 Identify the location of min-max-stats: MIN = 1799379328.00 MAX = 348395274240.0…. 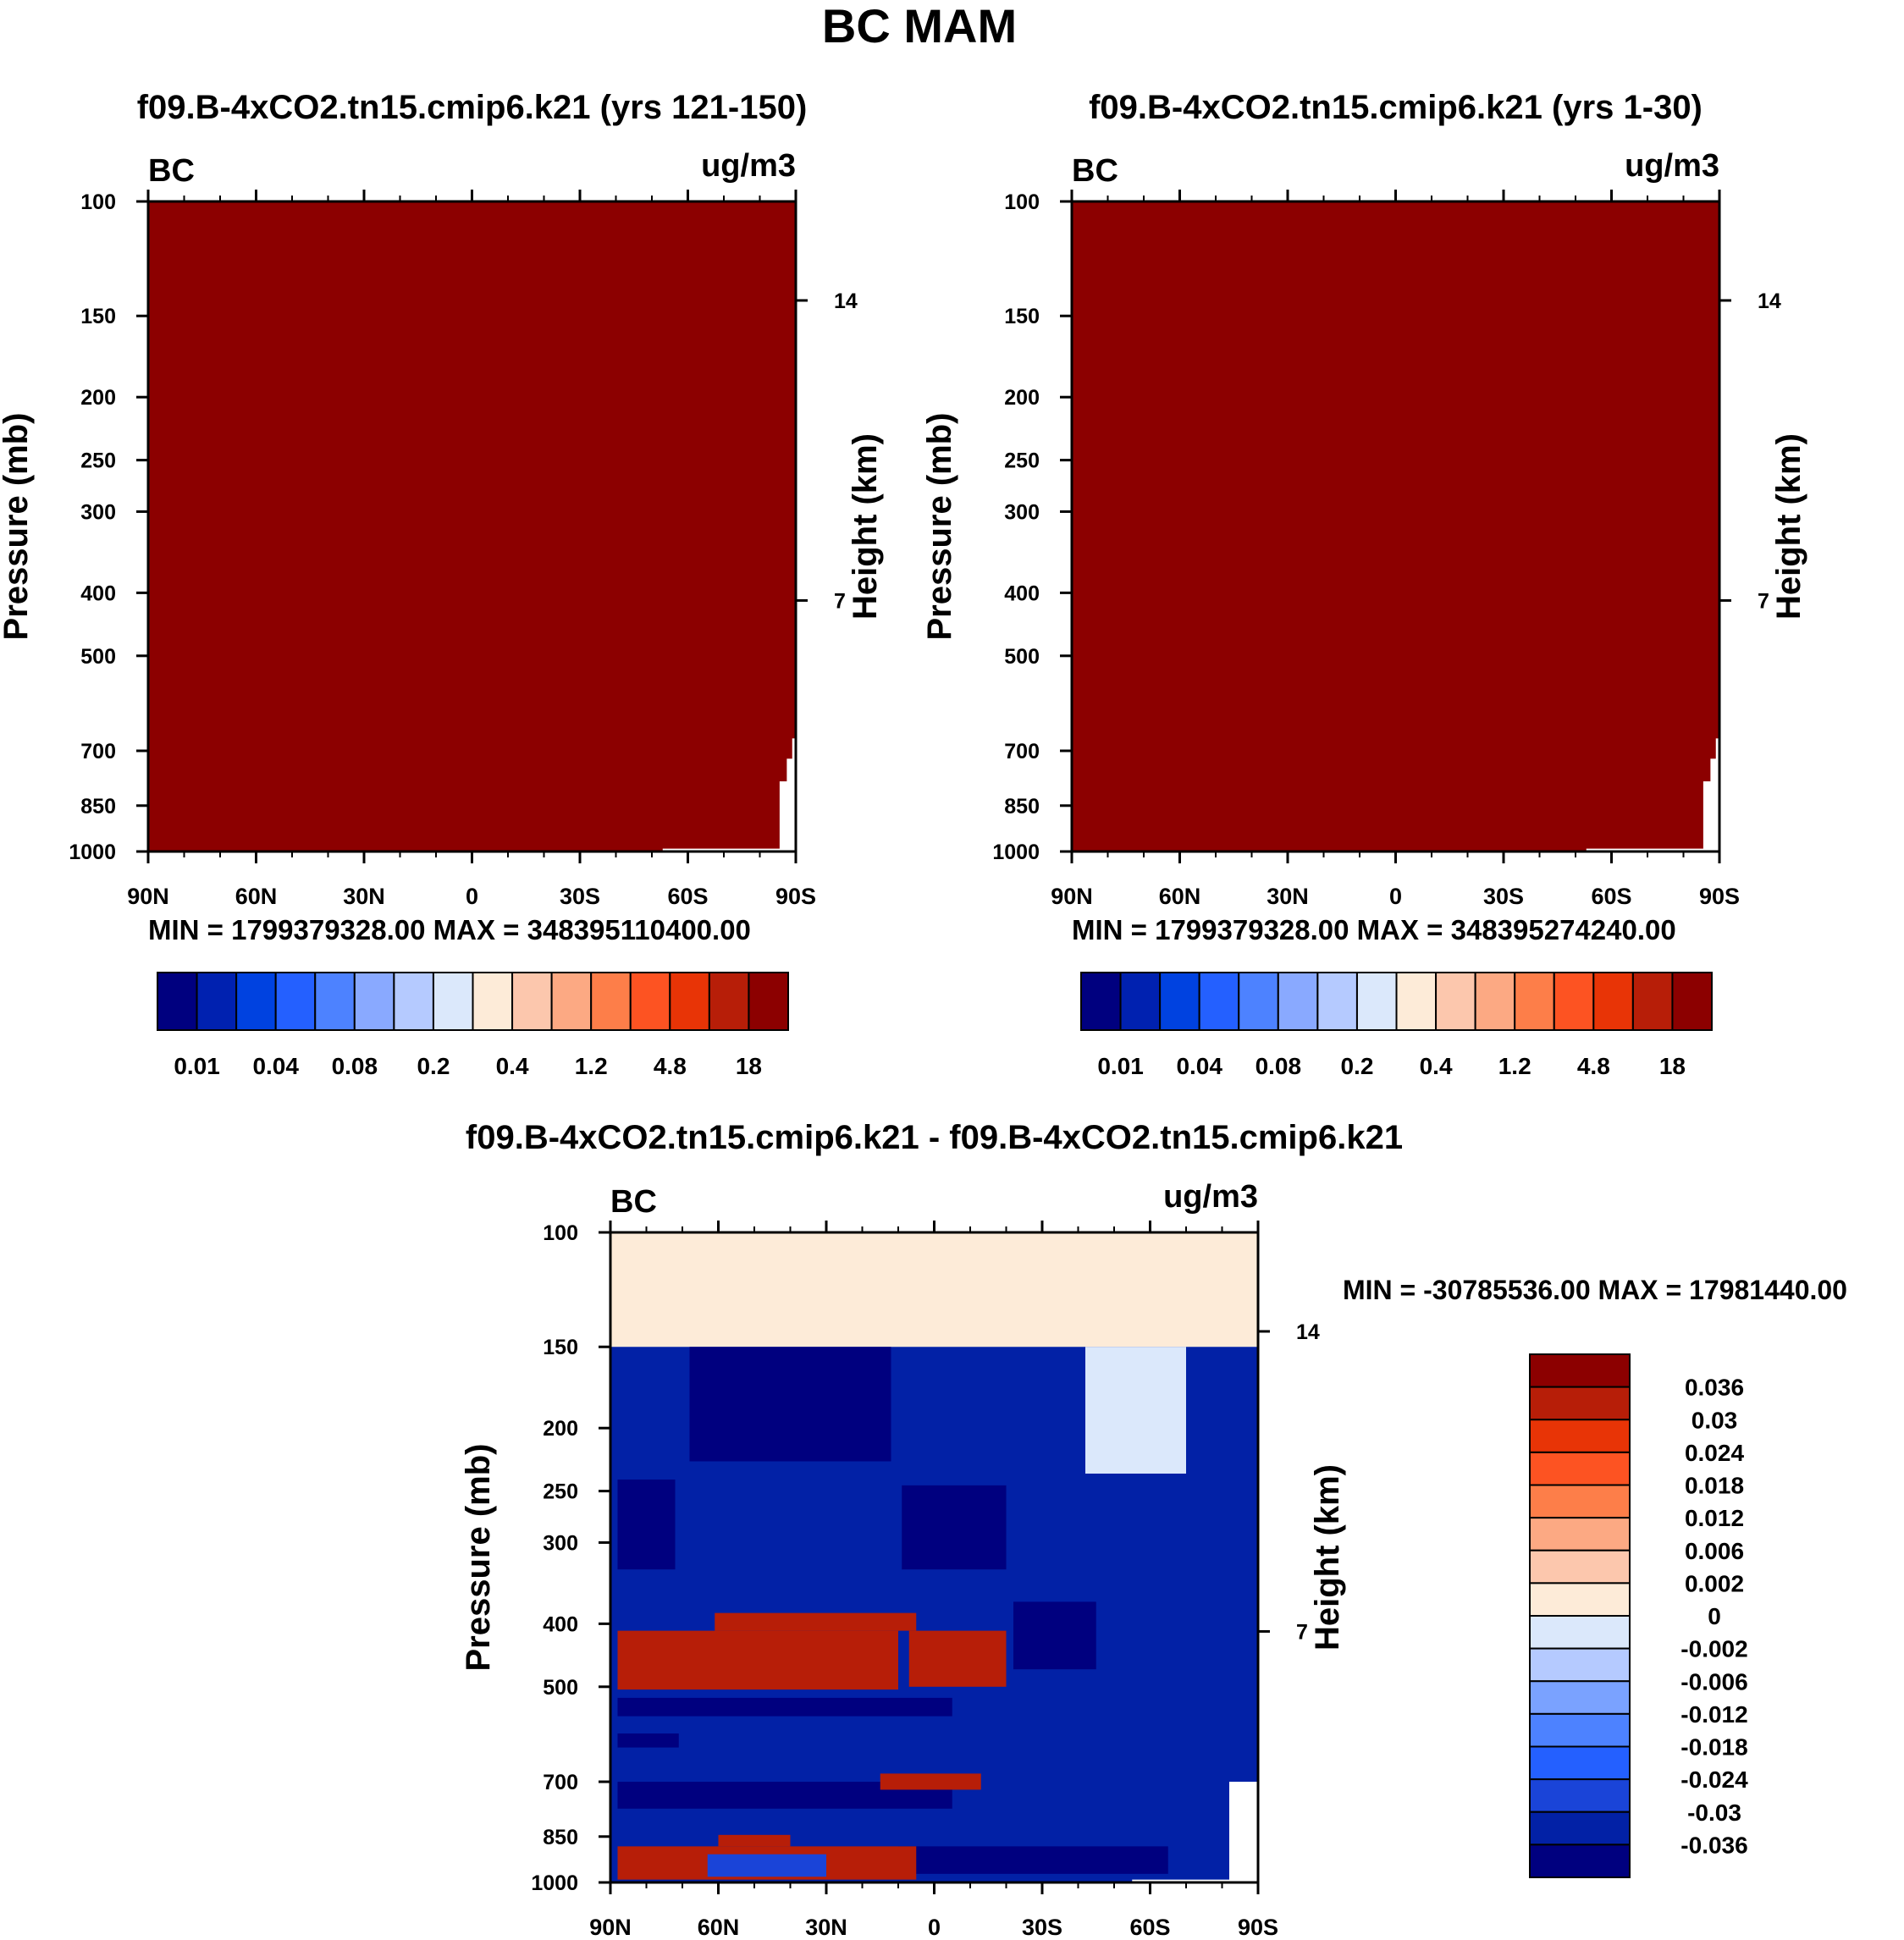
(1374, 930).